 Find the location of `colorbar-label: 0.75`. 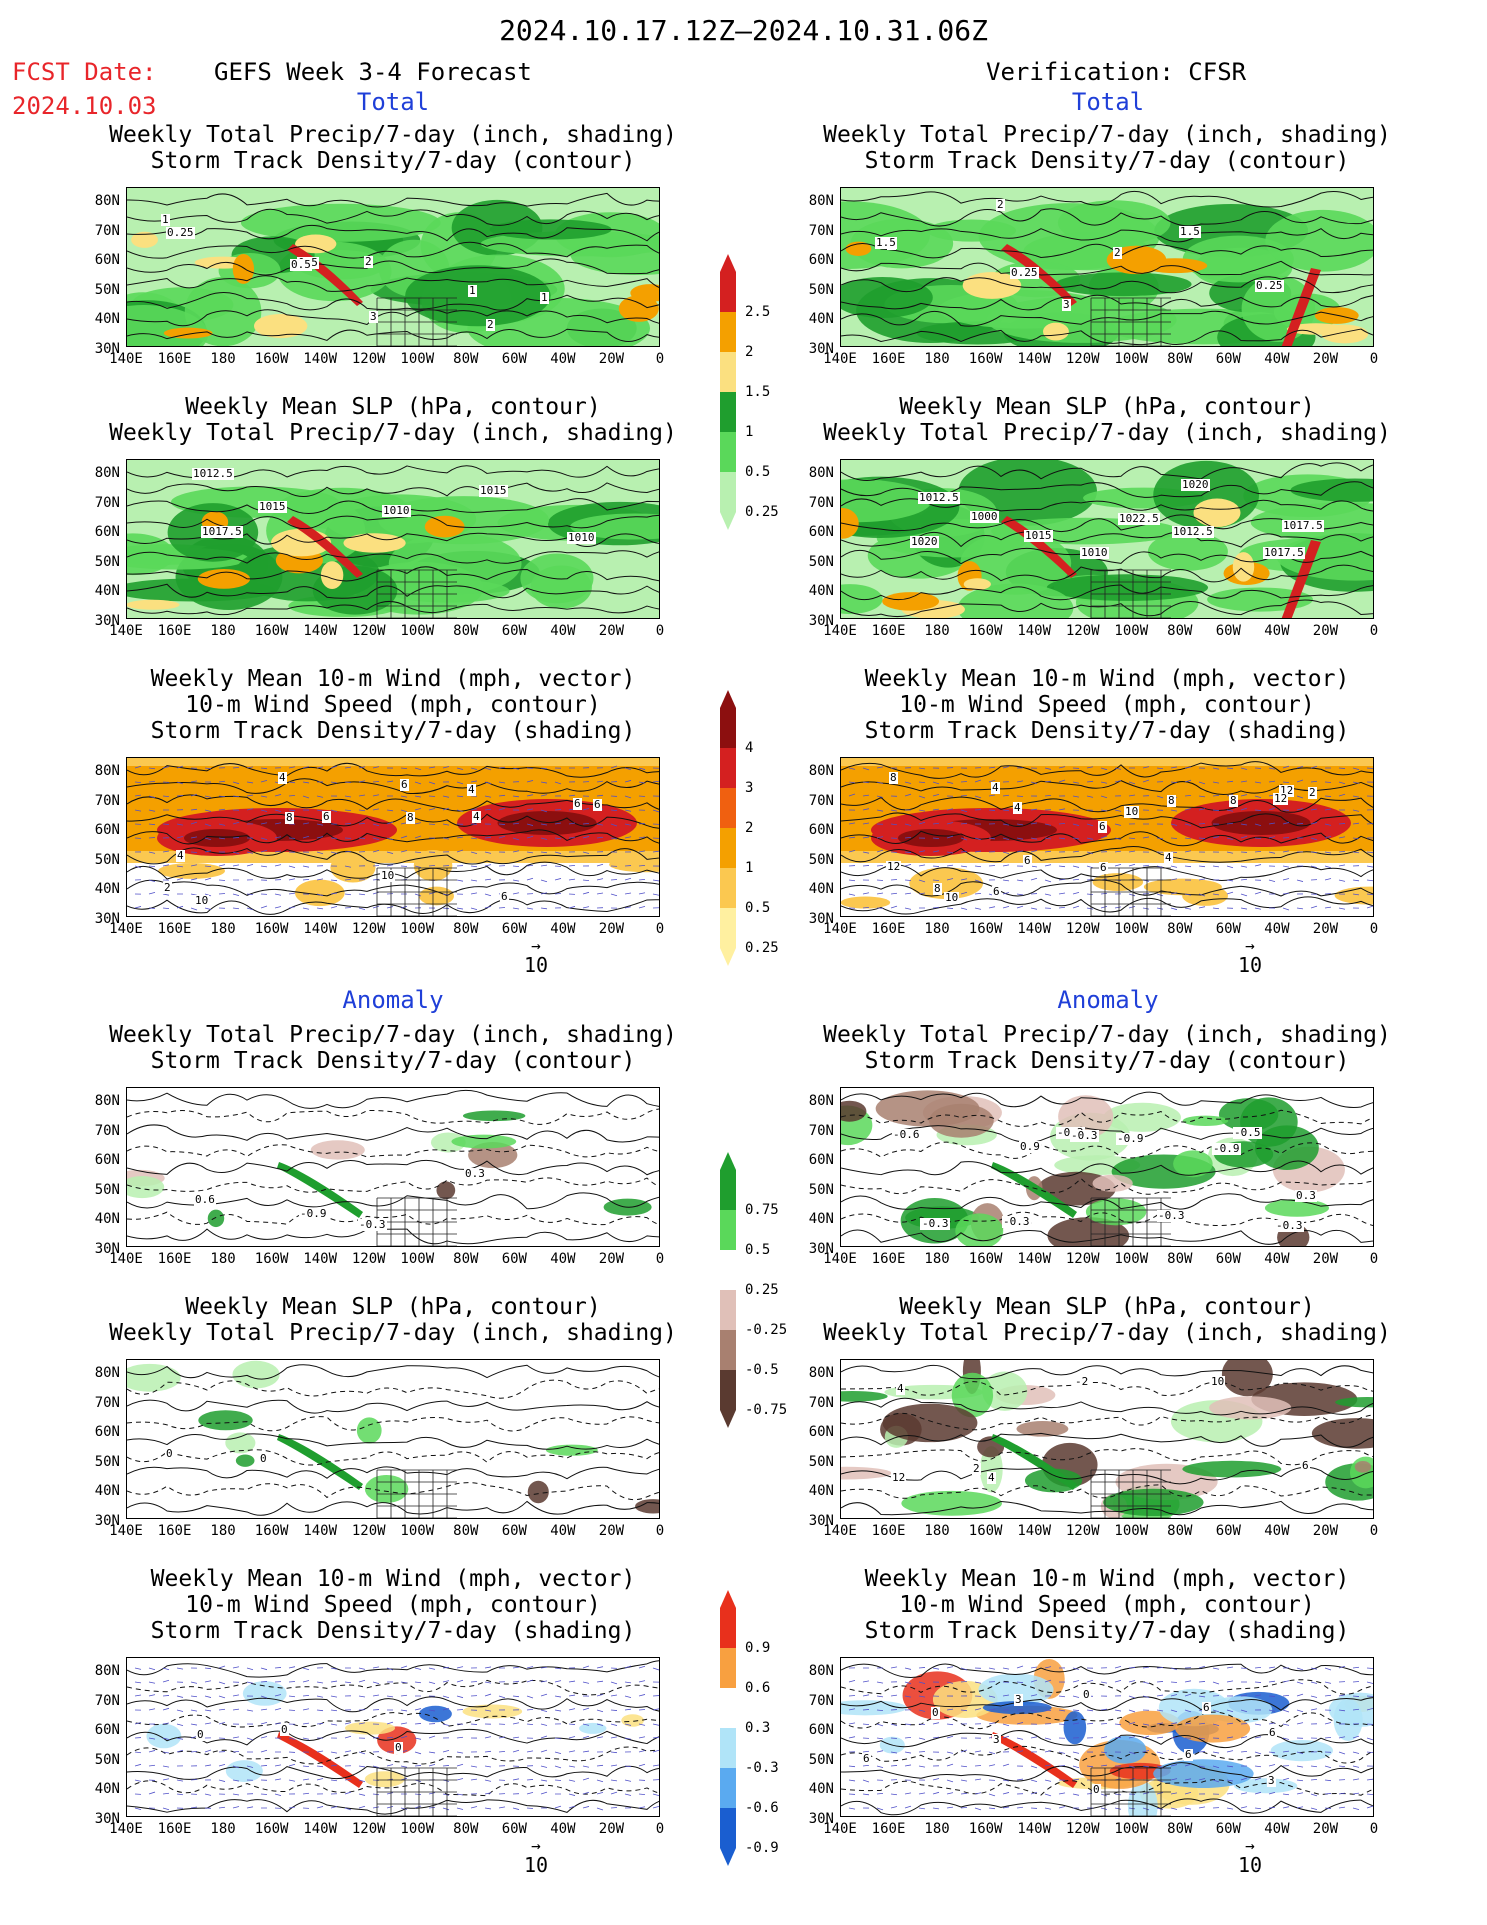

colorbar-label: 0.75 is located at coordinates (762, 1210).